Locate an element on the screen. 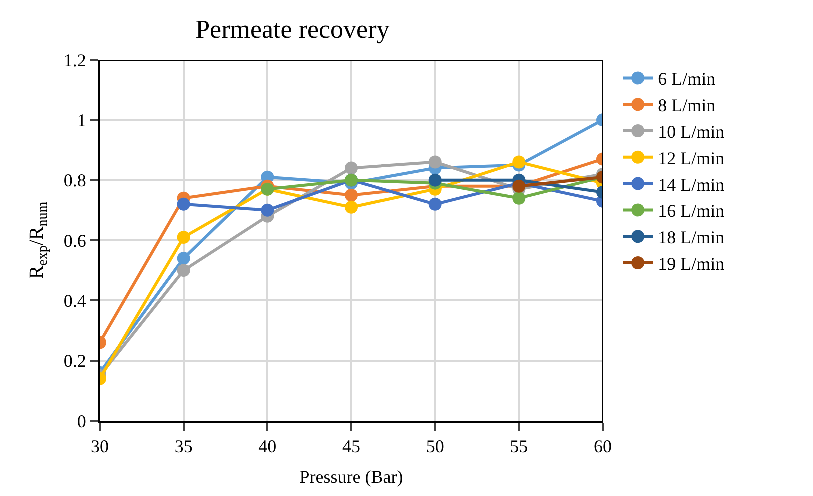 The height and width of the screenshot is (496, 813). y-tick-label: 0 is located at coordinates (81, 421).